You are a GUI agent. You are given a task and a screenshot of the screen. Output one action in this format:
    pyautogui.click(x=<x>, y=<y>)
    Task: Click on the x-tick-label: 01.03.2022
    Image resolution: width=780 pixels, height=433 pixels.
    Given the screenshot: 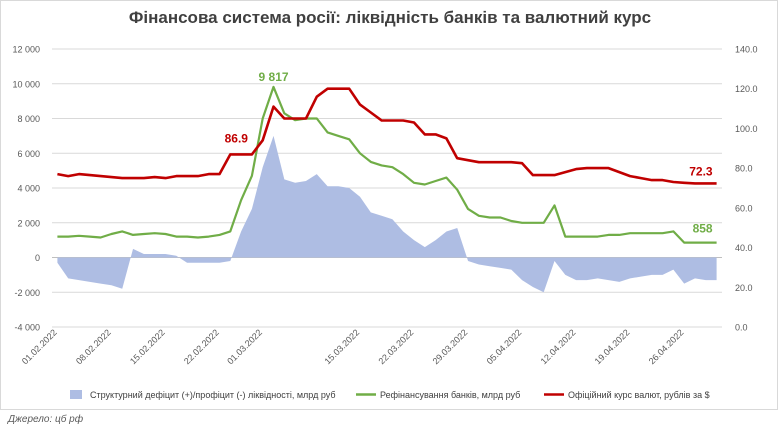 What is the action you would take?
    pyautogui.click(x=244, y=346)
    